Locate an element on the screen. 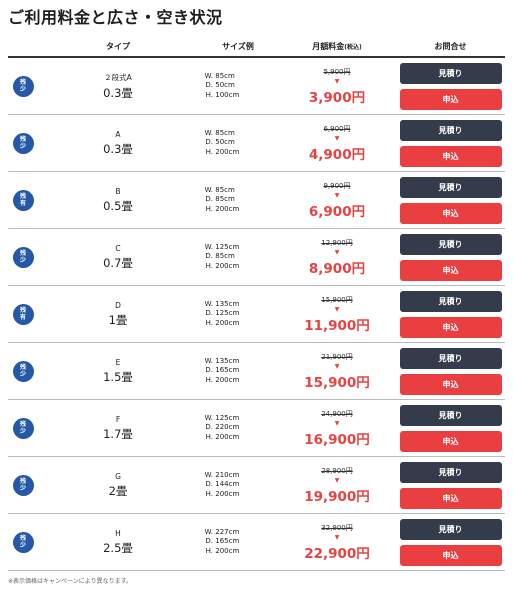  availability-badge: 残有 is located at coordinates (23, 314).